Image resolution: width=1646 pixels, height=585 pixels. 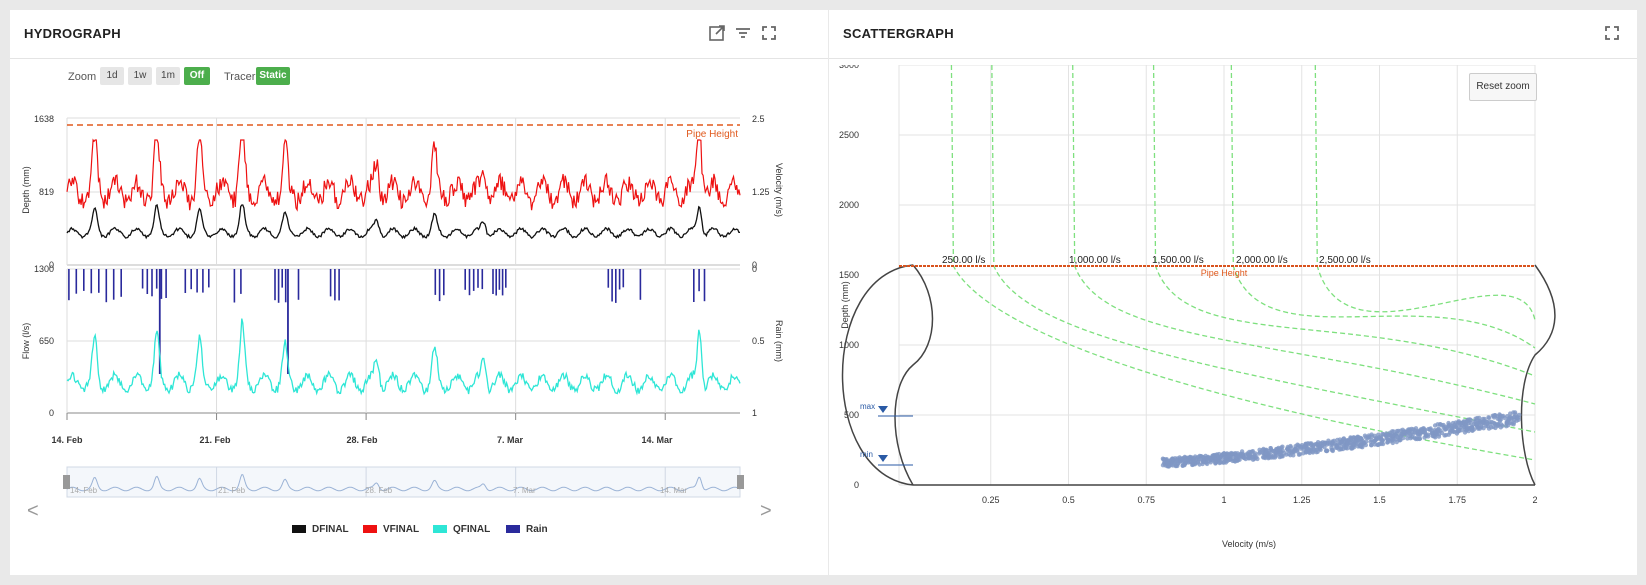 What do you see at coordinates (168, 76) in the screenshot?
I see `zoom-1m-button: 1m` at bounding box center [168, 76].